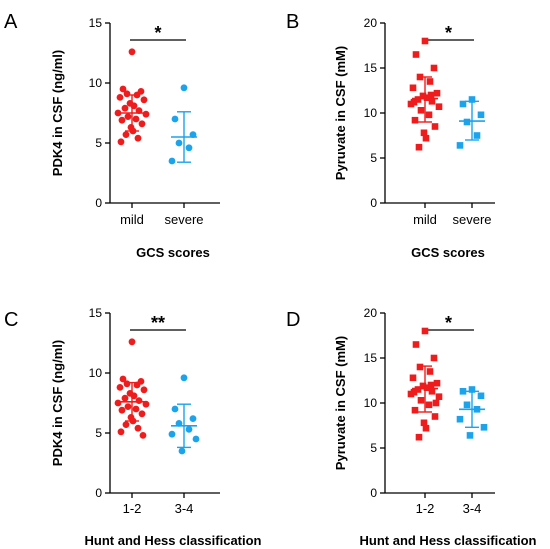 This screenshot has height=549, width=550. Describe the element at coordinates (448, 252) in the screenshot. I see `panel-b-x-axis-title: GCS scores` at that location.